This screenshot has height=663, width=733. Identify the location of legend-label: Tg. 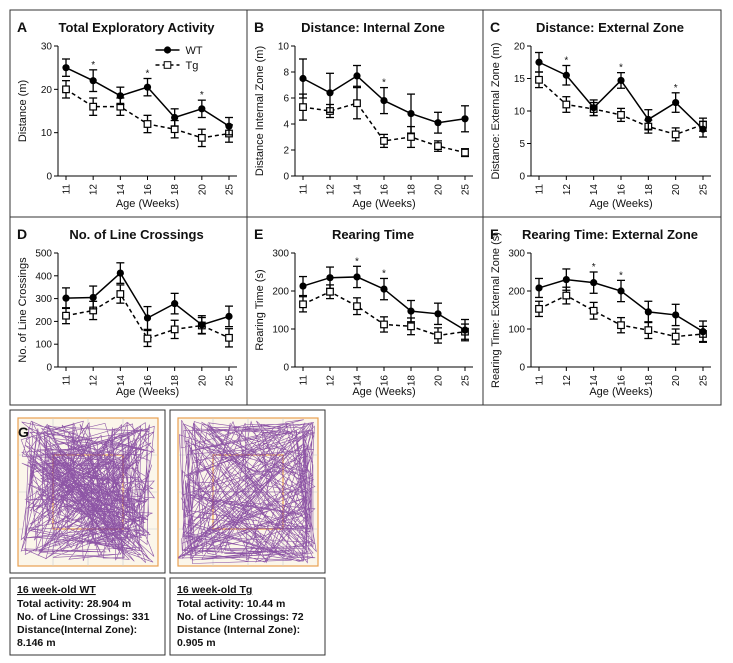
(192, 66).